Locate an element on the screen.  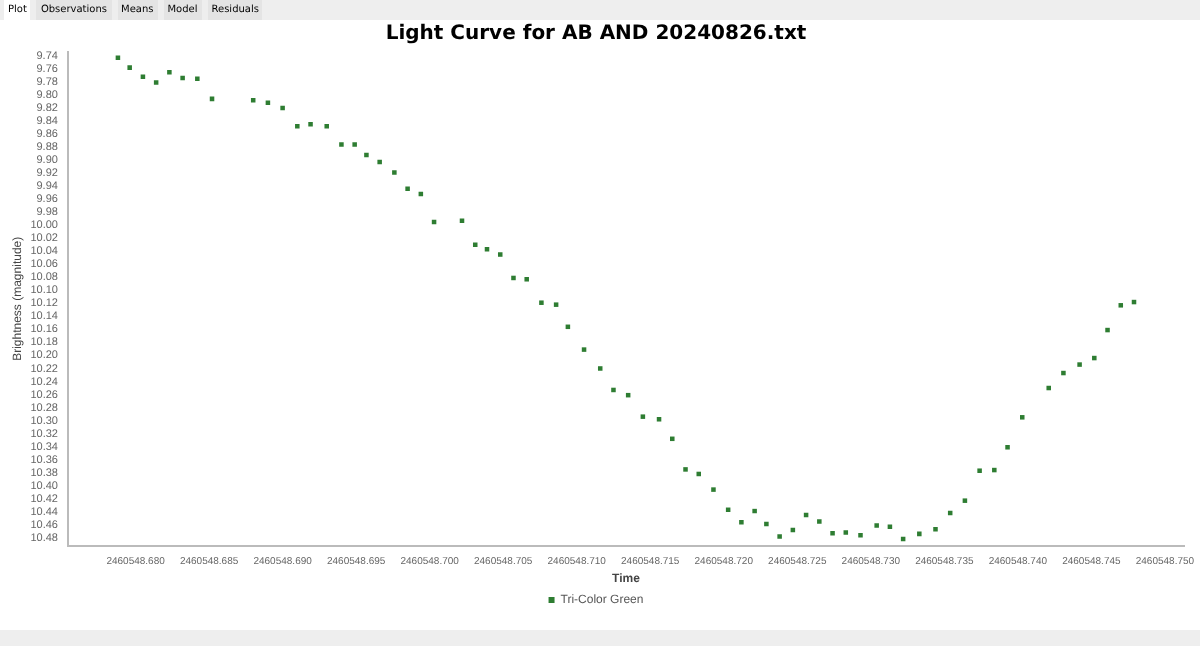
chart-title: Light Curve for AB AND 20240826.txt is located at coordinates (596, 34).